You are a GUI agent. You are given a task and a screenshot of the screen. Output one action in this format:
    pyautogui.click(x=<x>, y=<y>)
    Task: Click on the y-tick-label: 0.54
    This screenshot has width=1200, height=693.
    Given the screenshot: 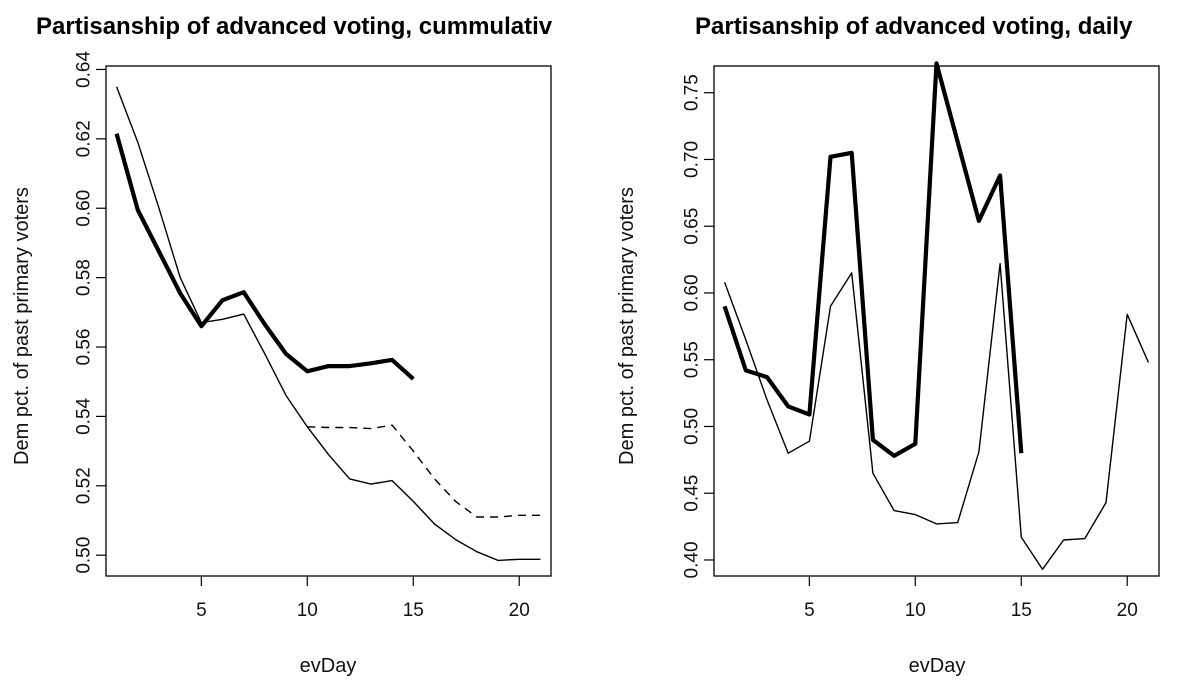 What is the action you would take?
    pyautogui.click(x=84, y=415)
    